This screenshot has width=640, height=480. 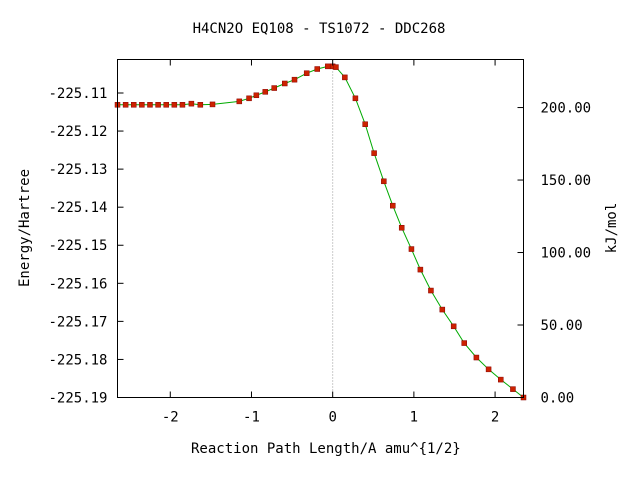 I want to click on chart-title: H4CN2O EQ108 - TS1072 - DDC268, so click(x=319, y=29).